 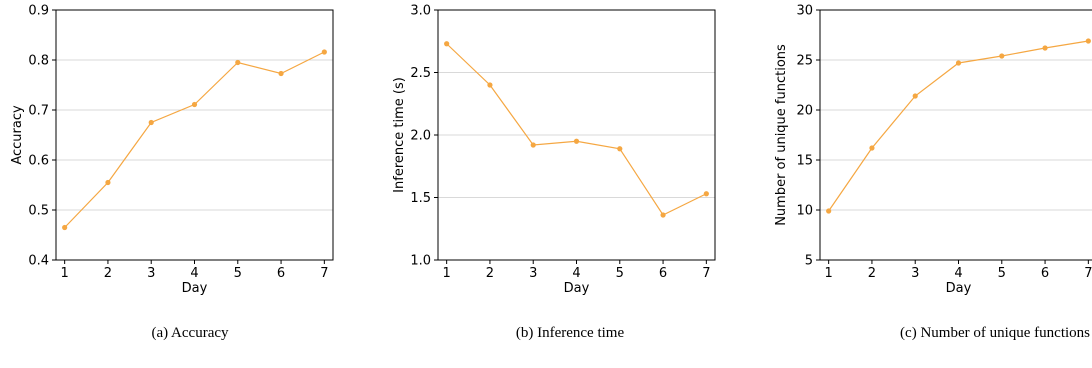 What do you see at coordinates (38, 161) in the screenshot?
I see `y-tick-label: 0.6` at bounding box center [38, 161].